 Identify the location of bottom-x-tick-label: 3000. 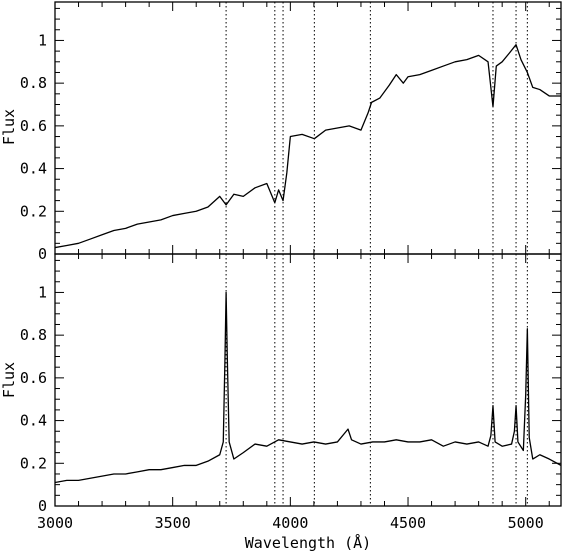
(55, 523).